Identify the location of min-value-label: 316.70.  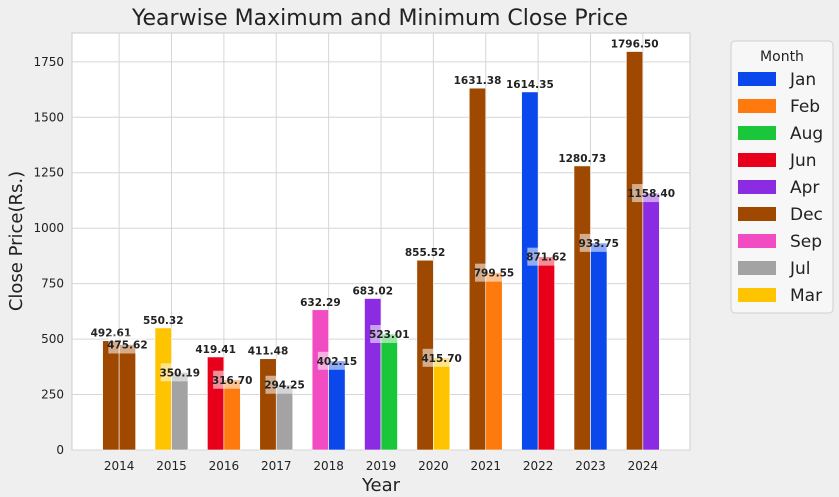
(232, 381).